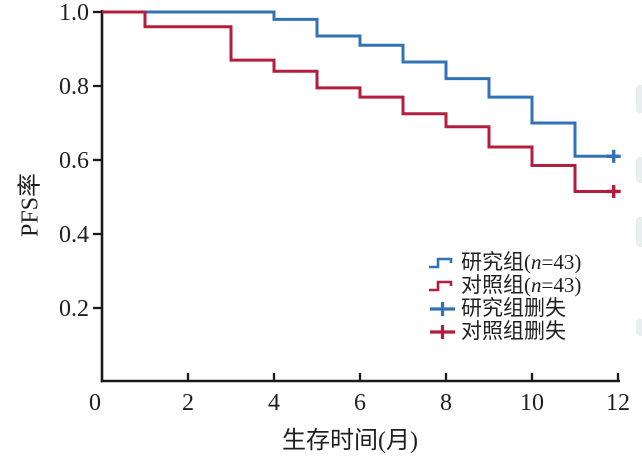 The height and width of the screenshot is (457, 642). I want to click on legend-label: 对照组(n=43), so click(521, 285).